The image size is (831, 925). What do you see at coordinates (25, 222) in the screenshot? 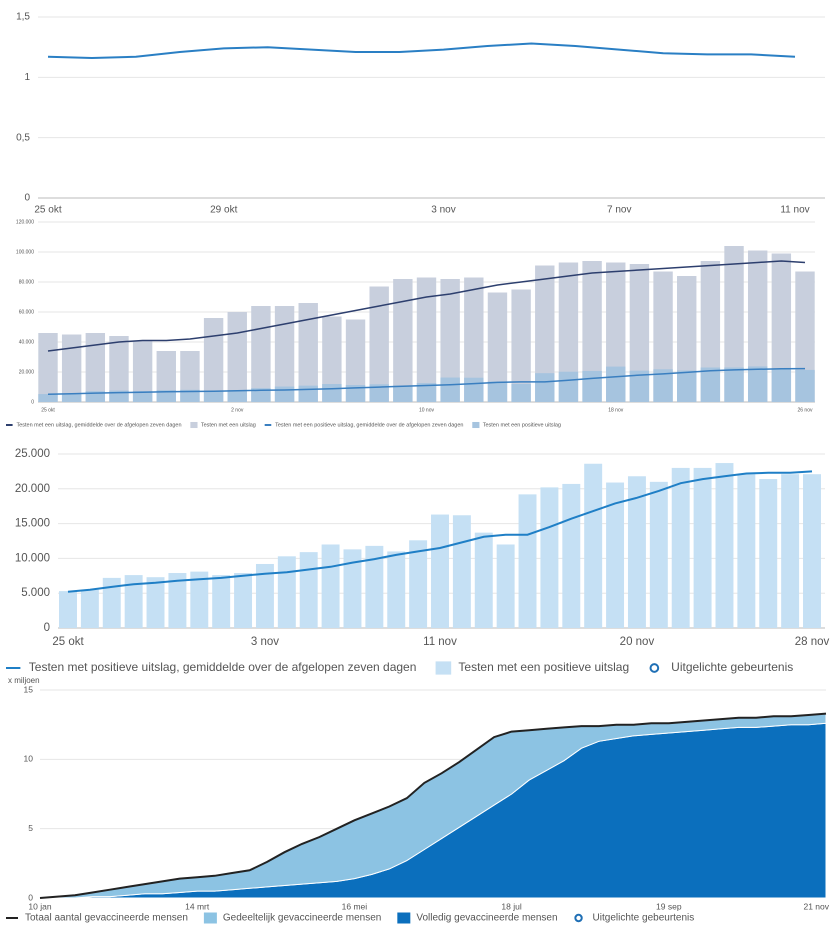
I see `y-tick-label: 120.000` at bounding box center [25, 222].